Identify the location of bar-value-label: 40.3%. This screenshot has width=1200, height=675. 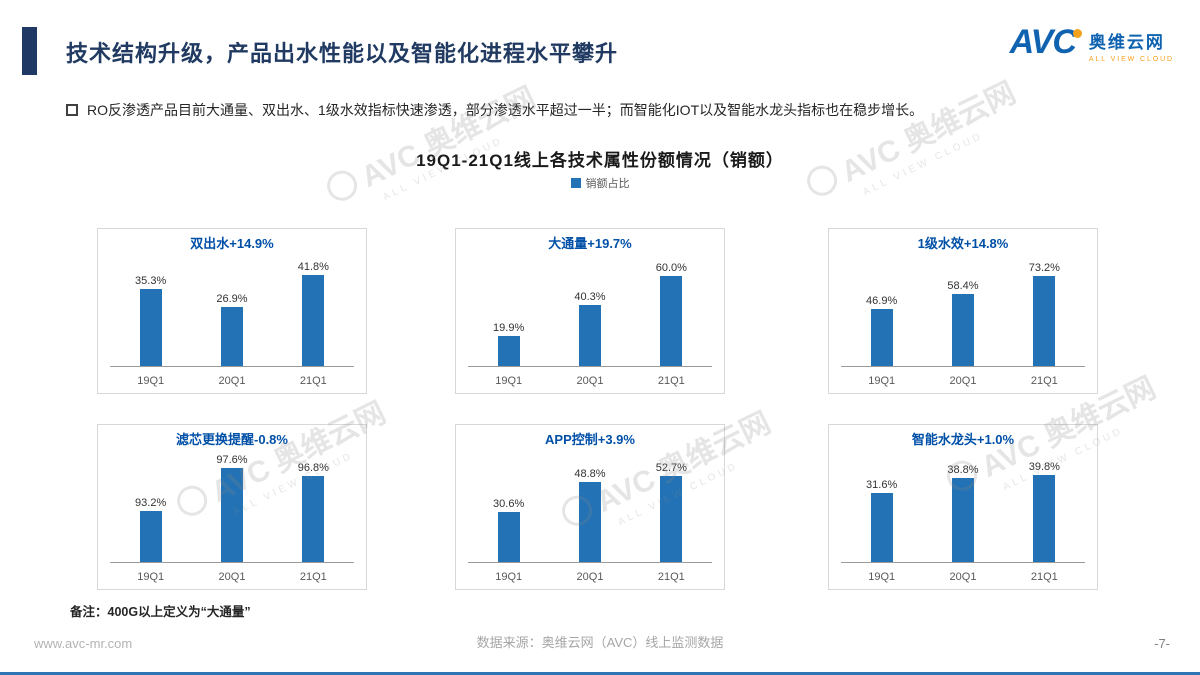
(590, 297).